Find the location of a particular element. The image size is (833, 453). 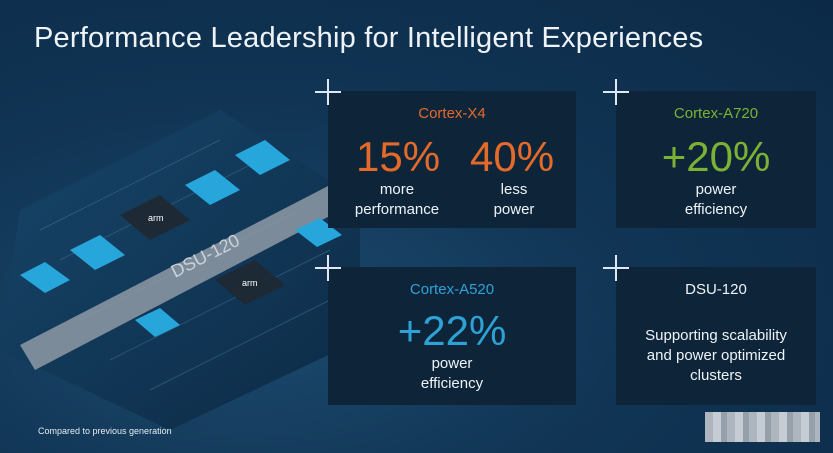

a520-line2: efficiency is located at coordinates (452, 383).